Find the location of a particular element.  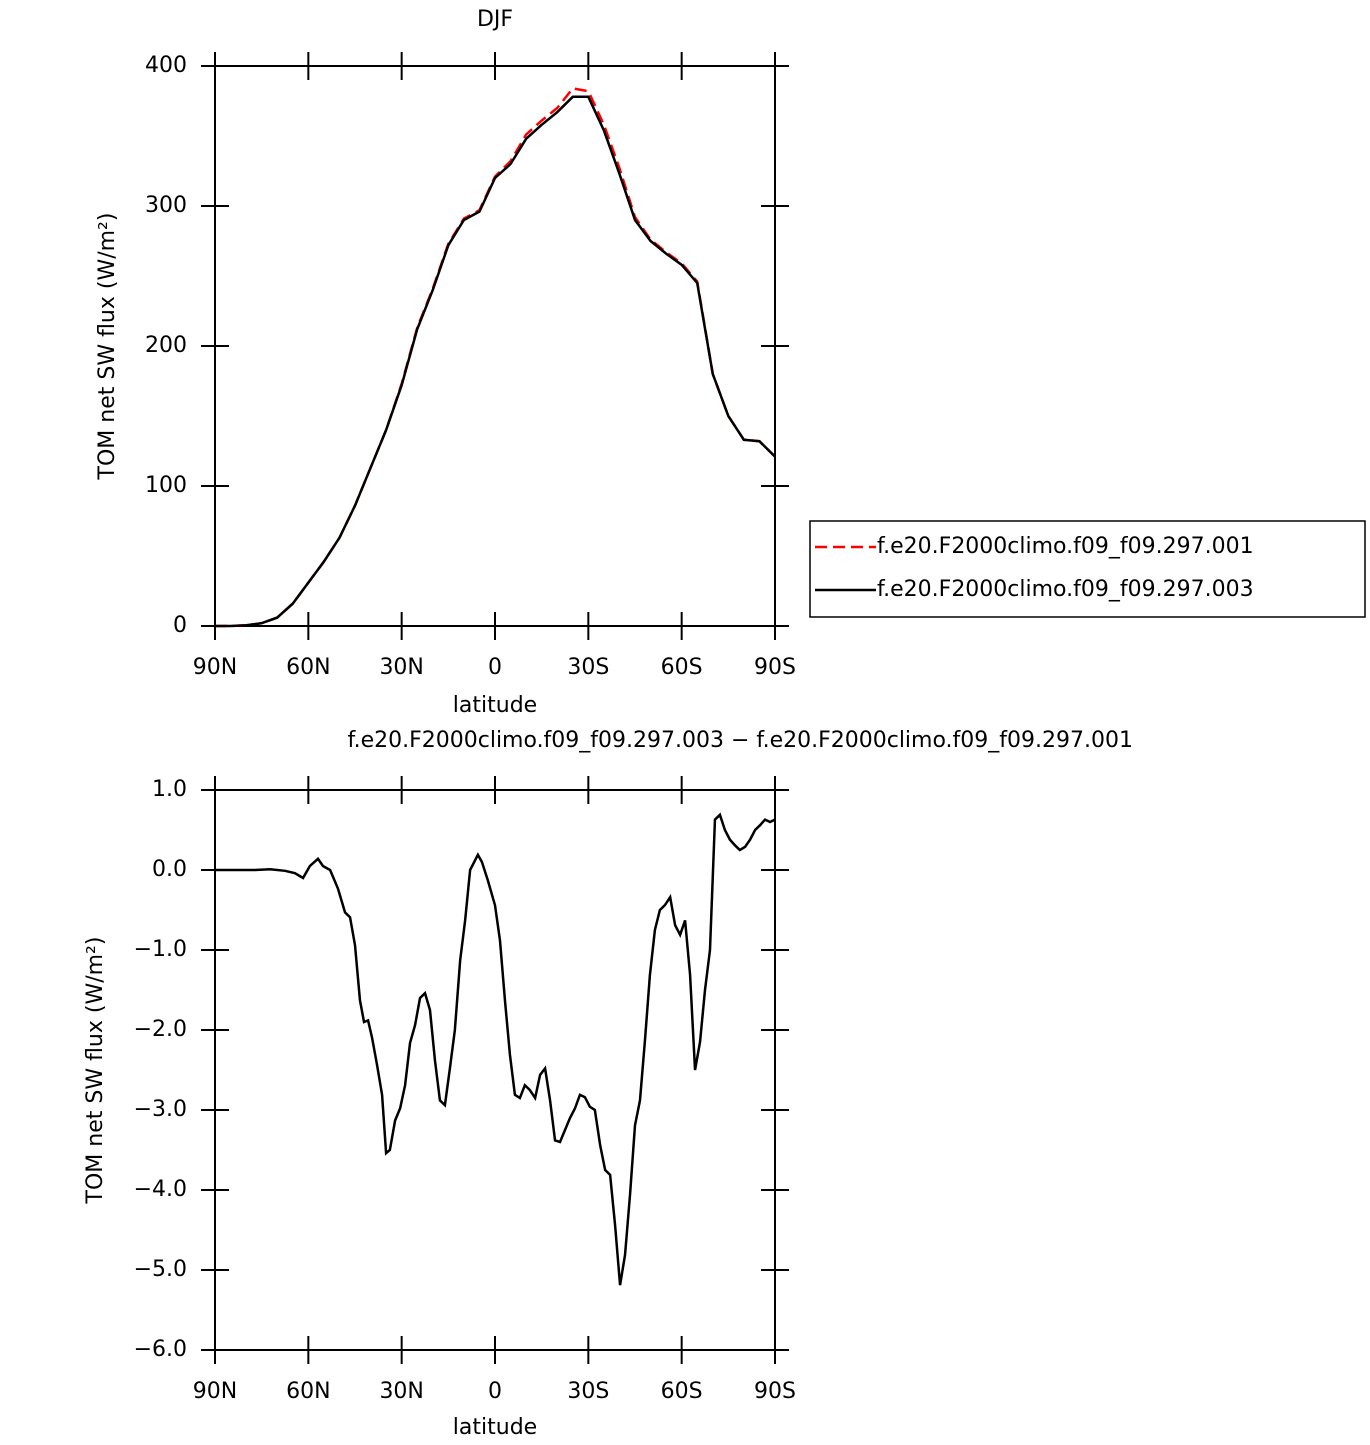

y-tick-label: −5.0 is located at coordinates (160, 1269).